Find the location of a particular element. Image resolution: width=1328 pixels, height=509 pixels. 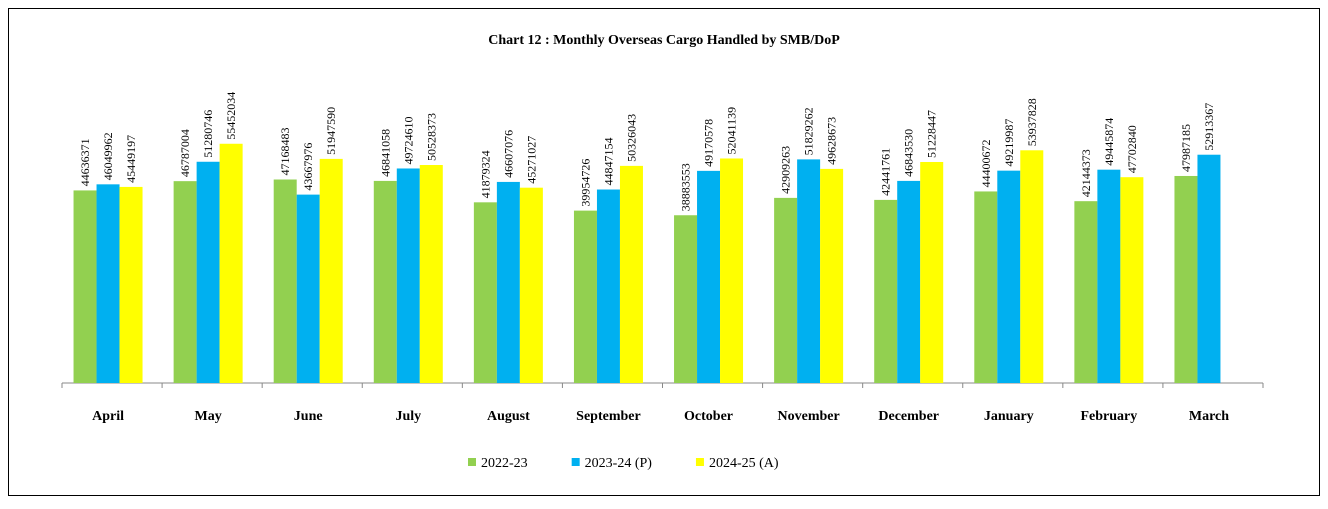

value-label: 49445874 is located at coordinates (1109, 142).